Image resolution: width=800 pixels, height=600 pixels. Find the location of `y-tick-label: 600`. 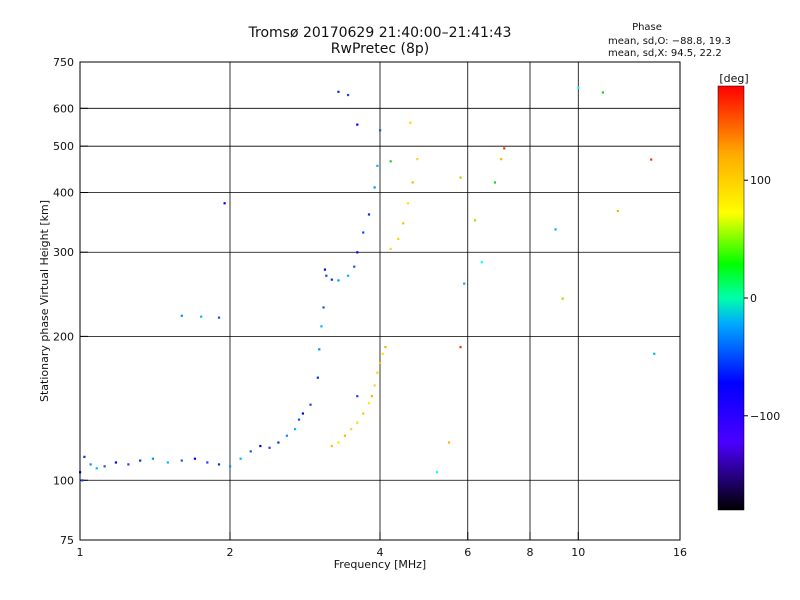

y-tick-label: 600 is located at coordinates (63, 108).